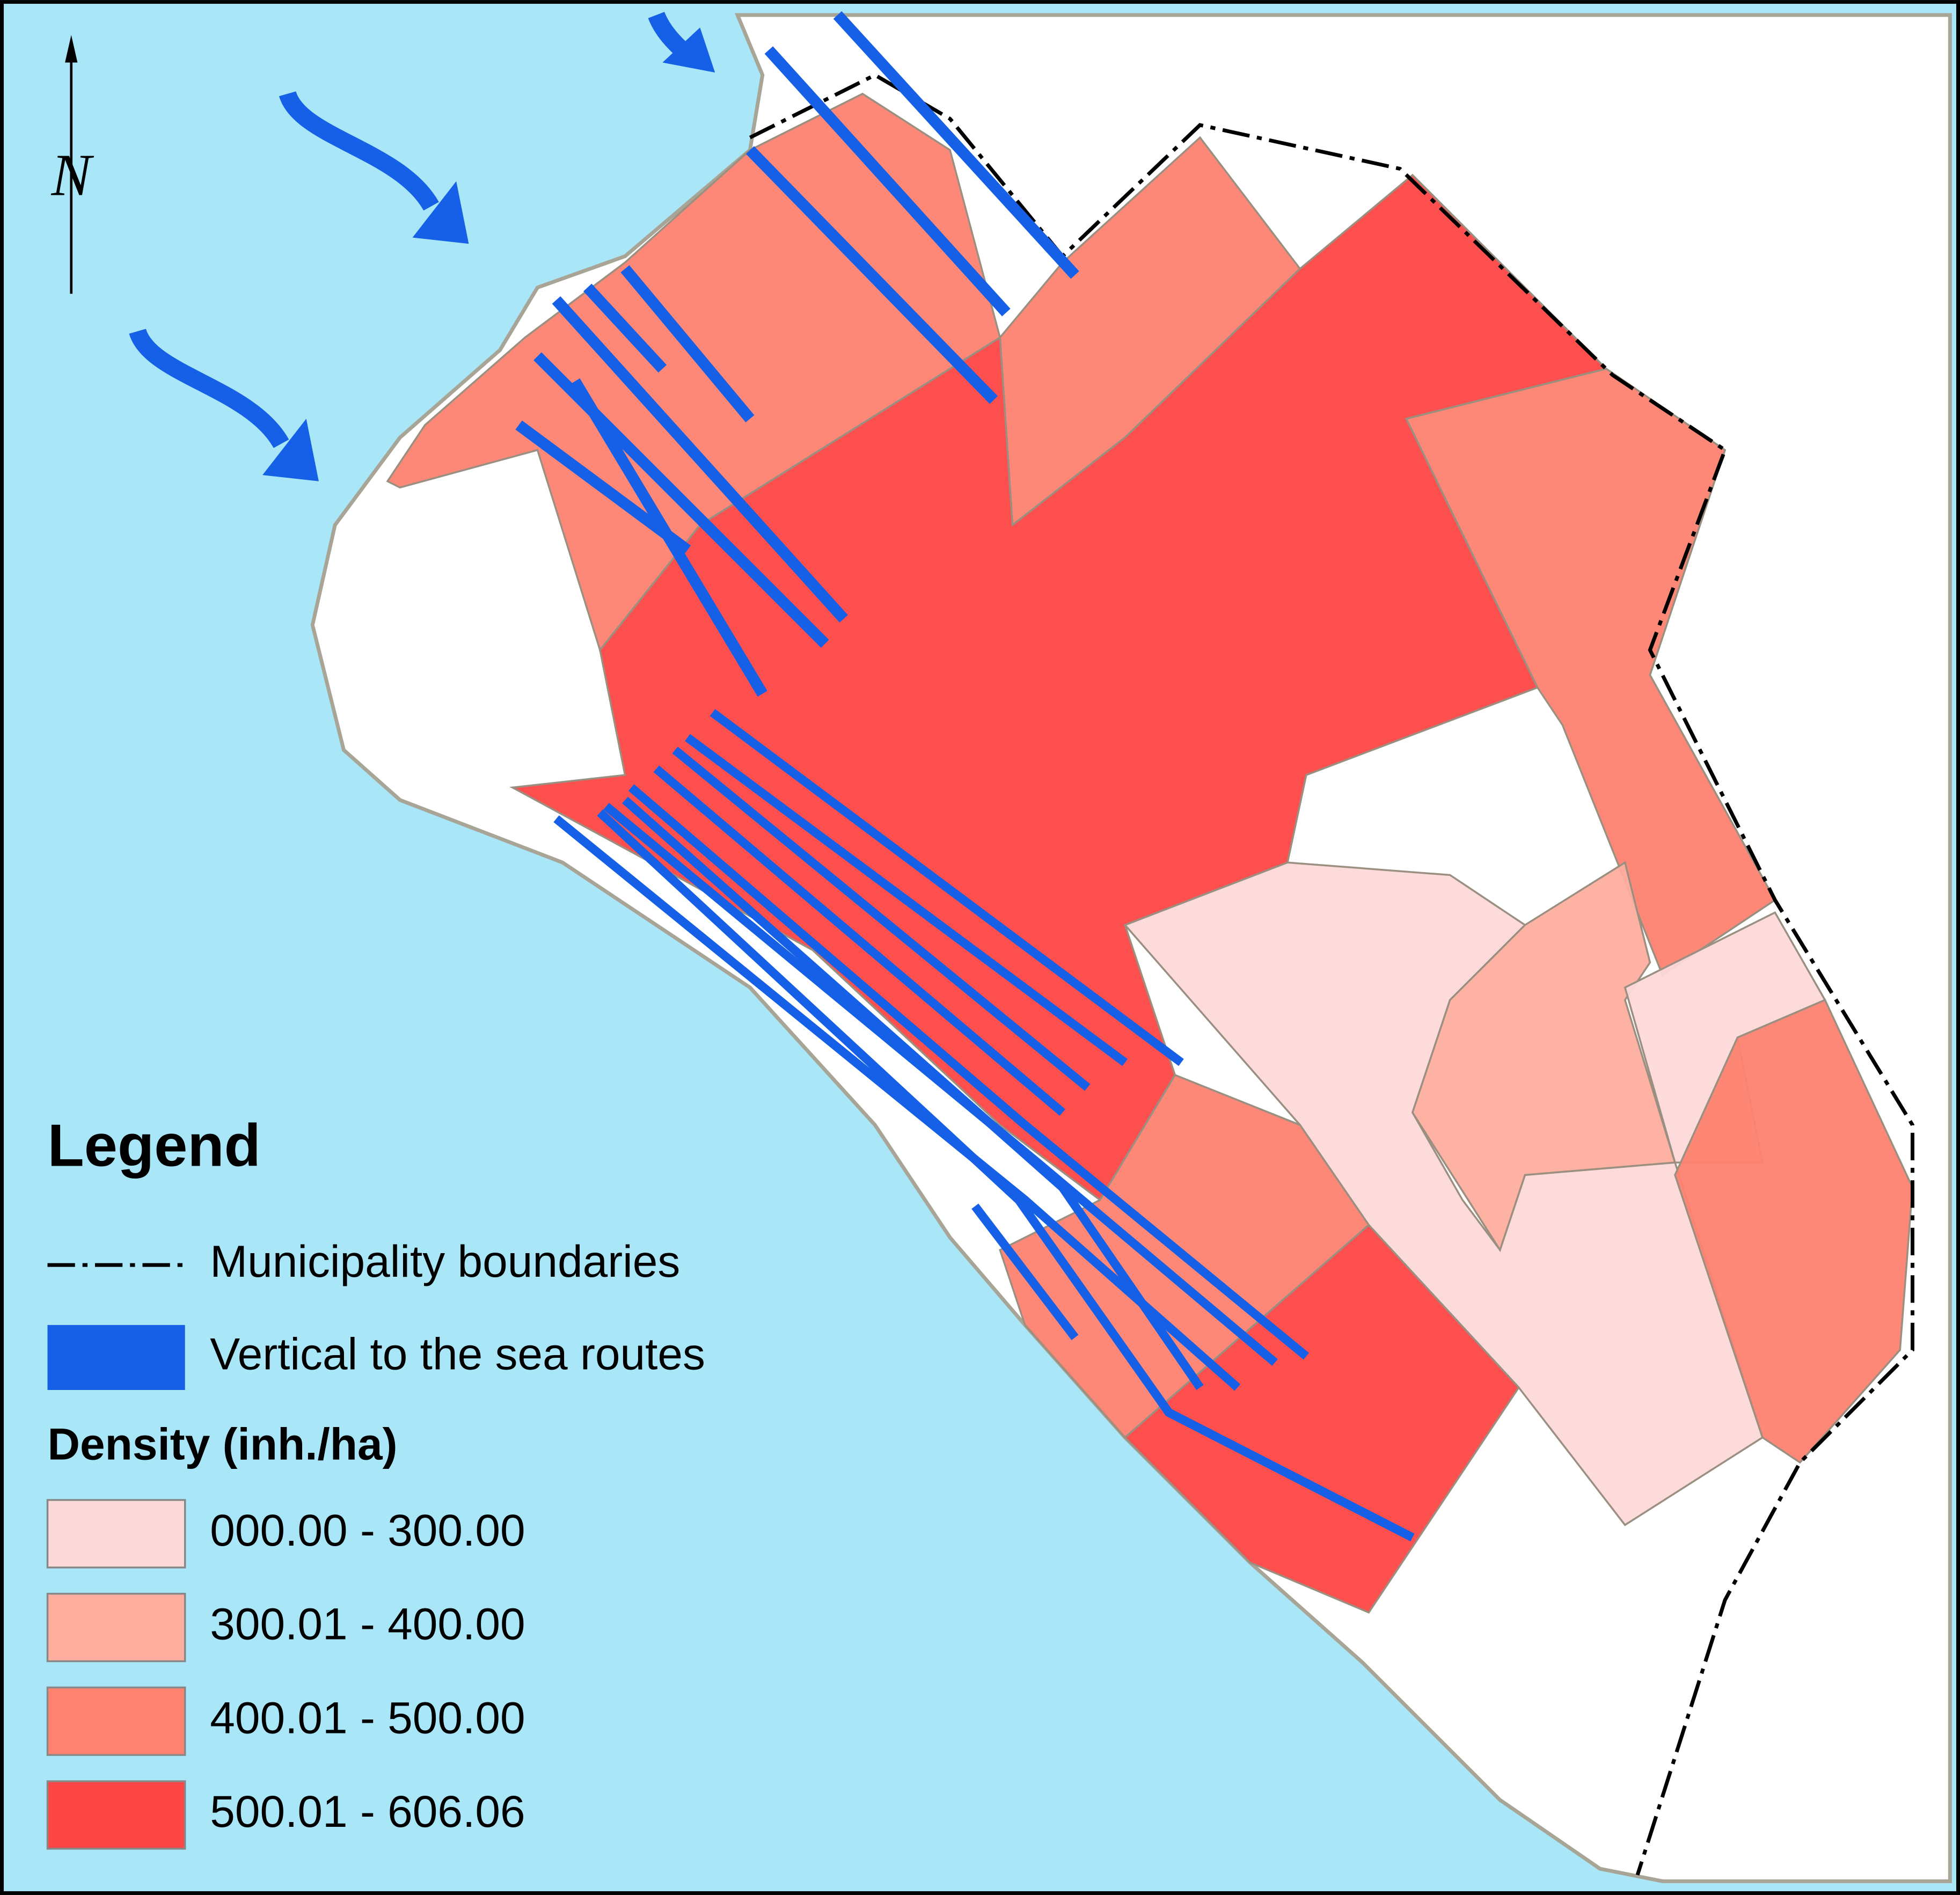 The width and height of the screenshot is (1960, 1895). I want to click on legend-route-label: Vertical to the sea routes, so click(457, 1354).